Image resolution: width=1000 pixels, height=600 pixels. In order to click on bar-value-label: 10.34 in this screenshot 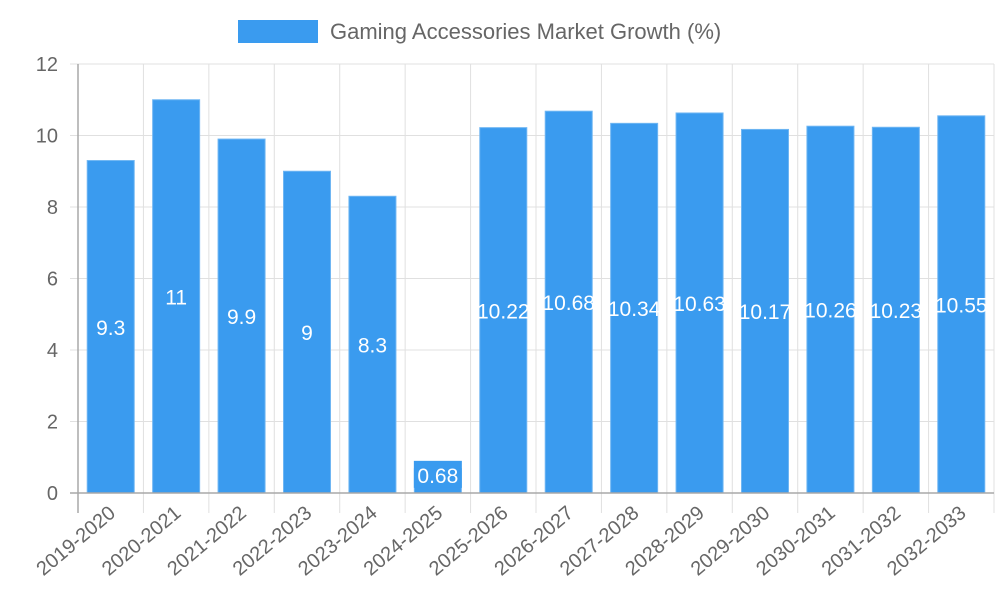, I will do `click(634, 309)`.